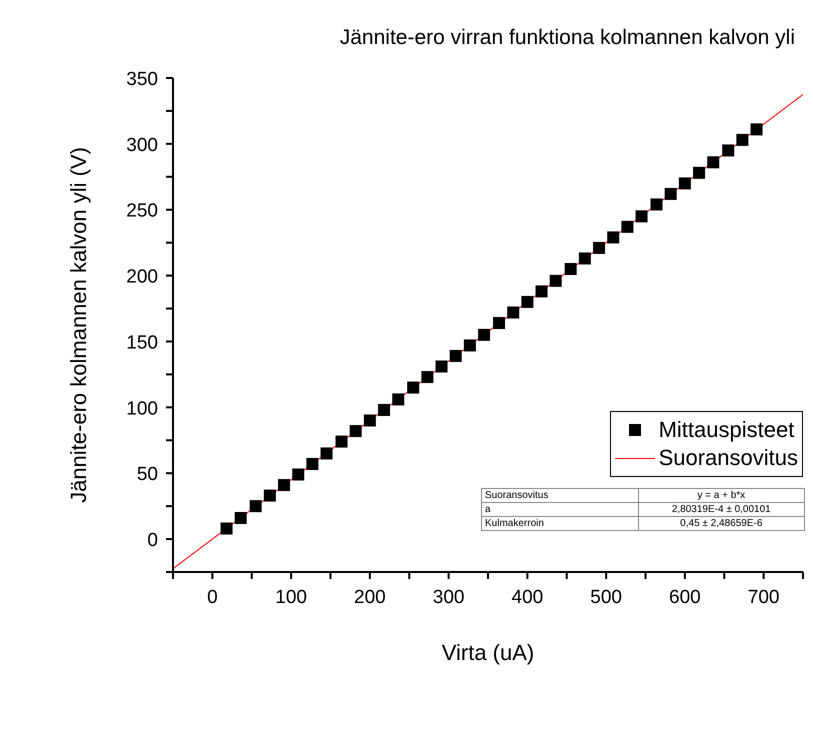 The image size is (813, 731). Describe the element at coordinates (142, 79) in the screenshot. I see `y-tick-label: 350` at that location.